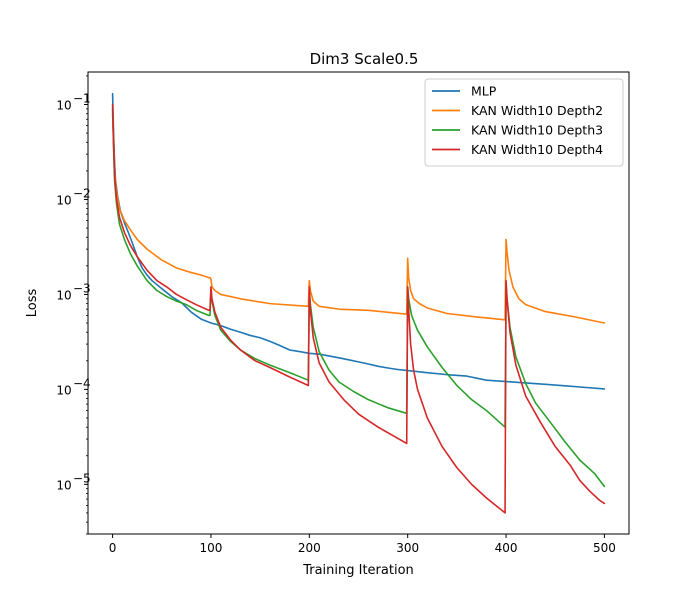 This screenshot has width=700, height=600. Describe the element at coordinates (82, 99) in the screenshot. I see `y-tick-exponent: −1` at that location.